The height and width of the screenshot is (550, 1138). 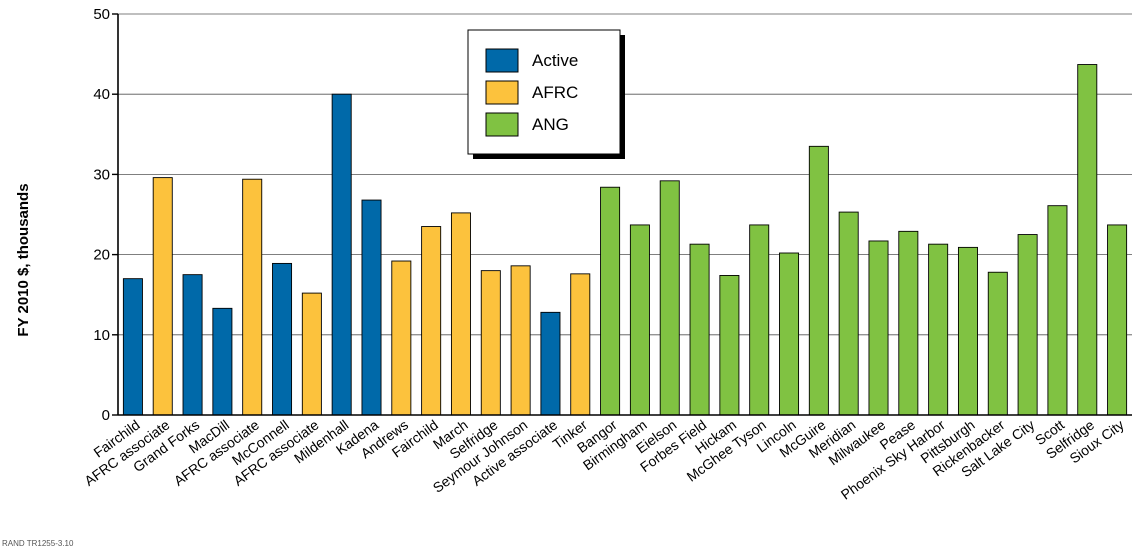 What do you see at coordinates (38, 543) in the screenshot?
I see `figure-id: RAND TR1255-3.10` at bounding box center [38, 543].